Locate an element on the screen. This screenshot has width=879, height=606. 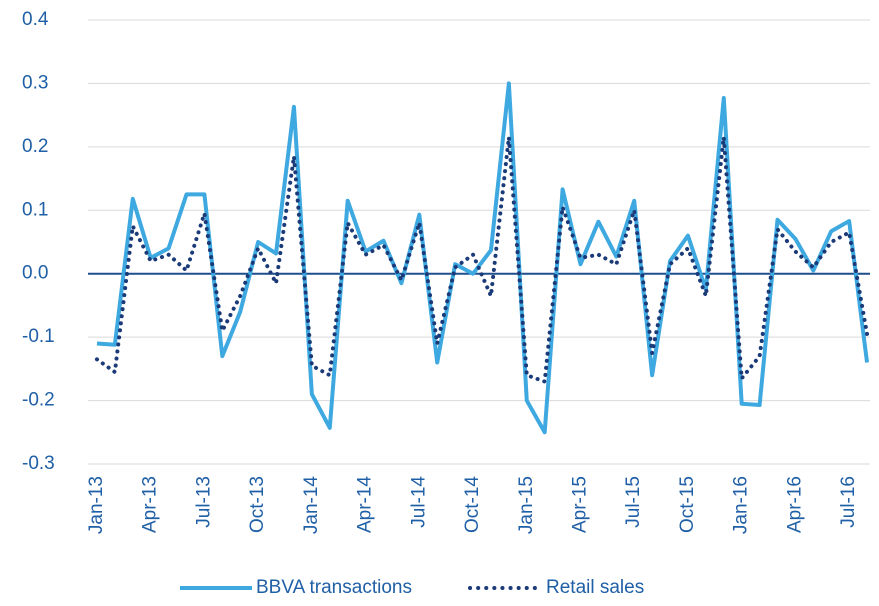
y-tick-label: -0.2 is located at coordinates (38, 400).